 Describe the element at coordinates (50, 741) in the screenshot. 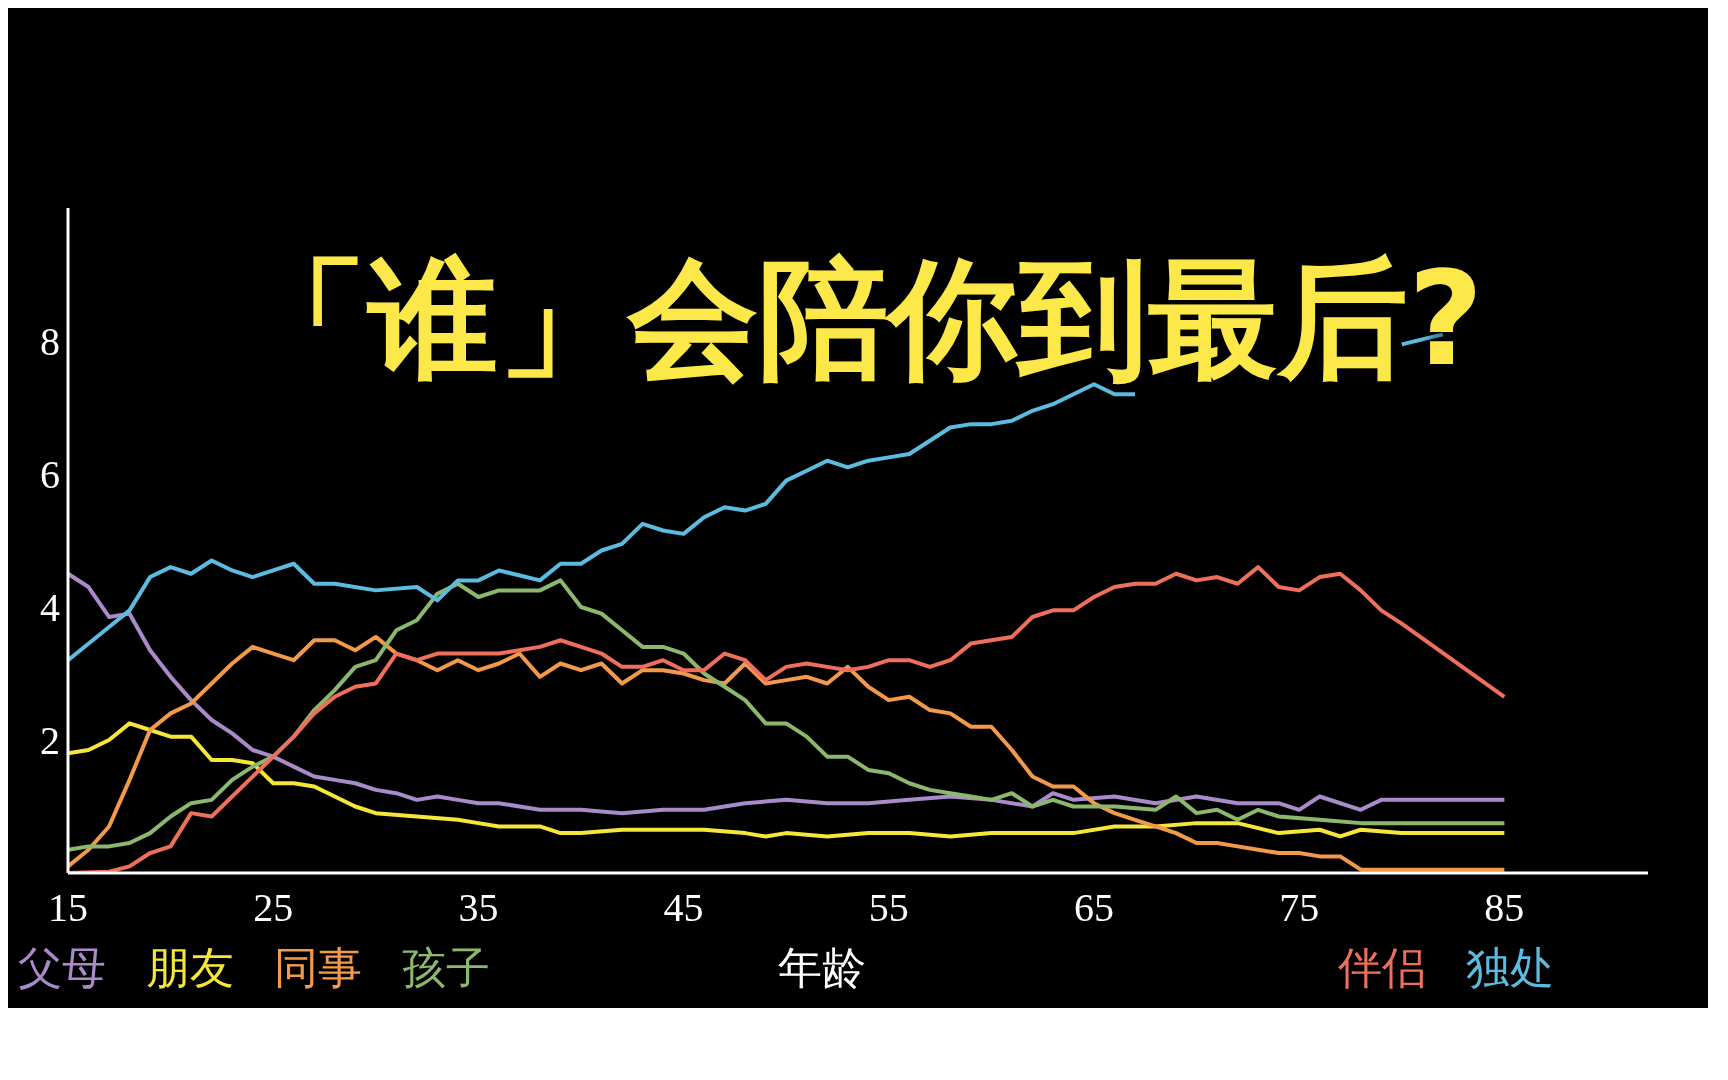

I see `y-tick-label: 2` at that location.